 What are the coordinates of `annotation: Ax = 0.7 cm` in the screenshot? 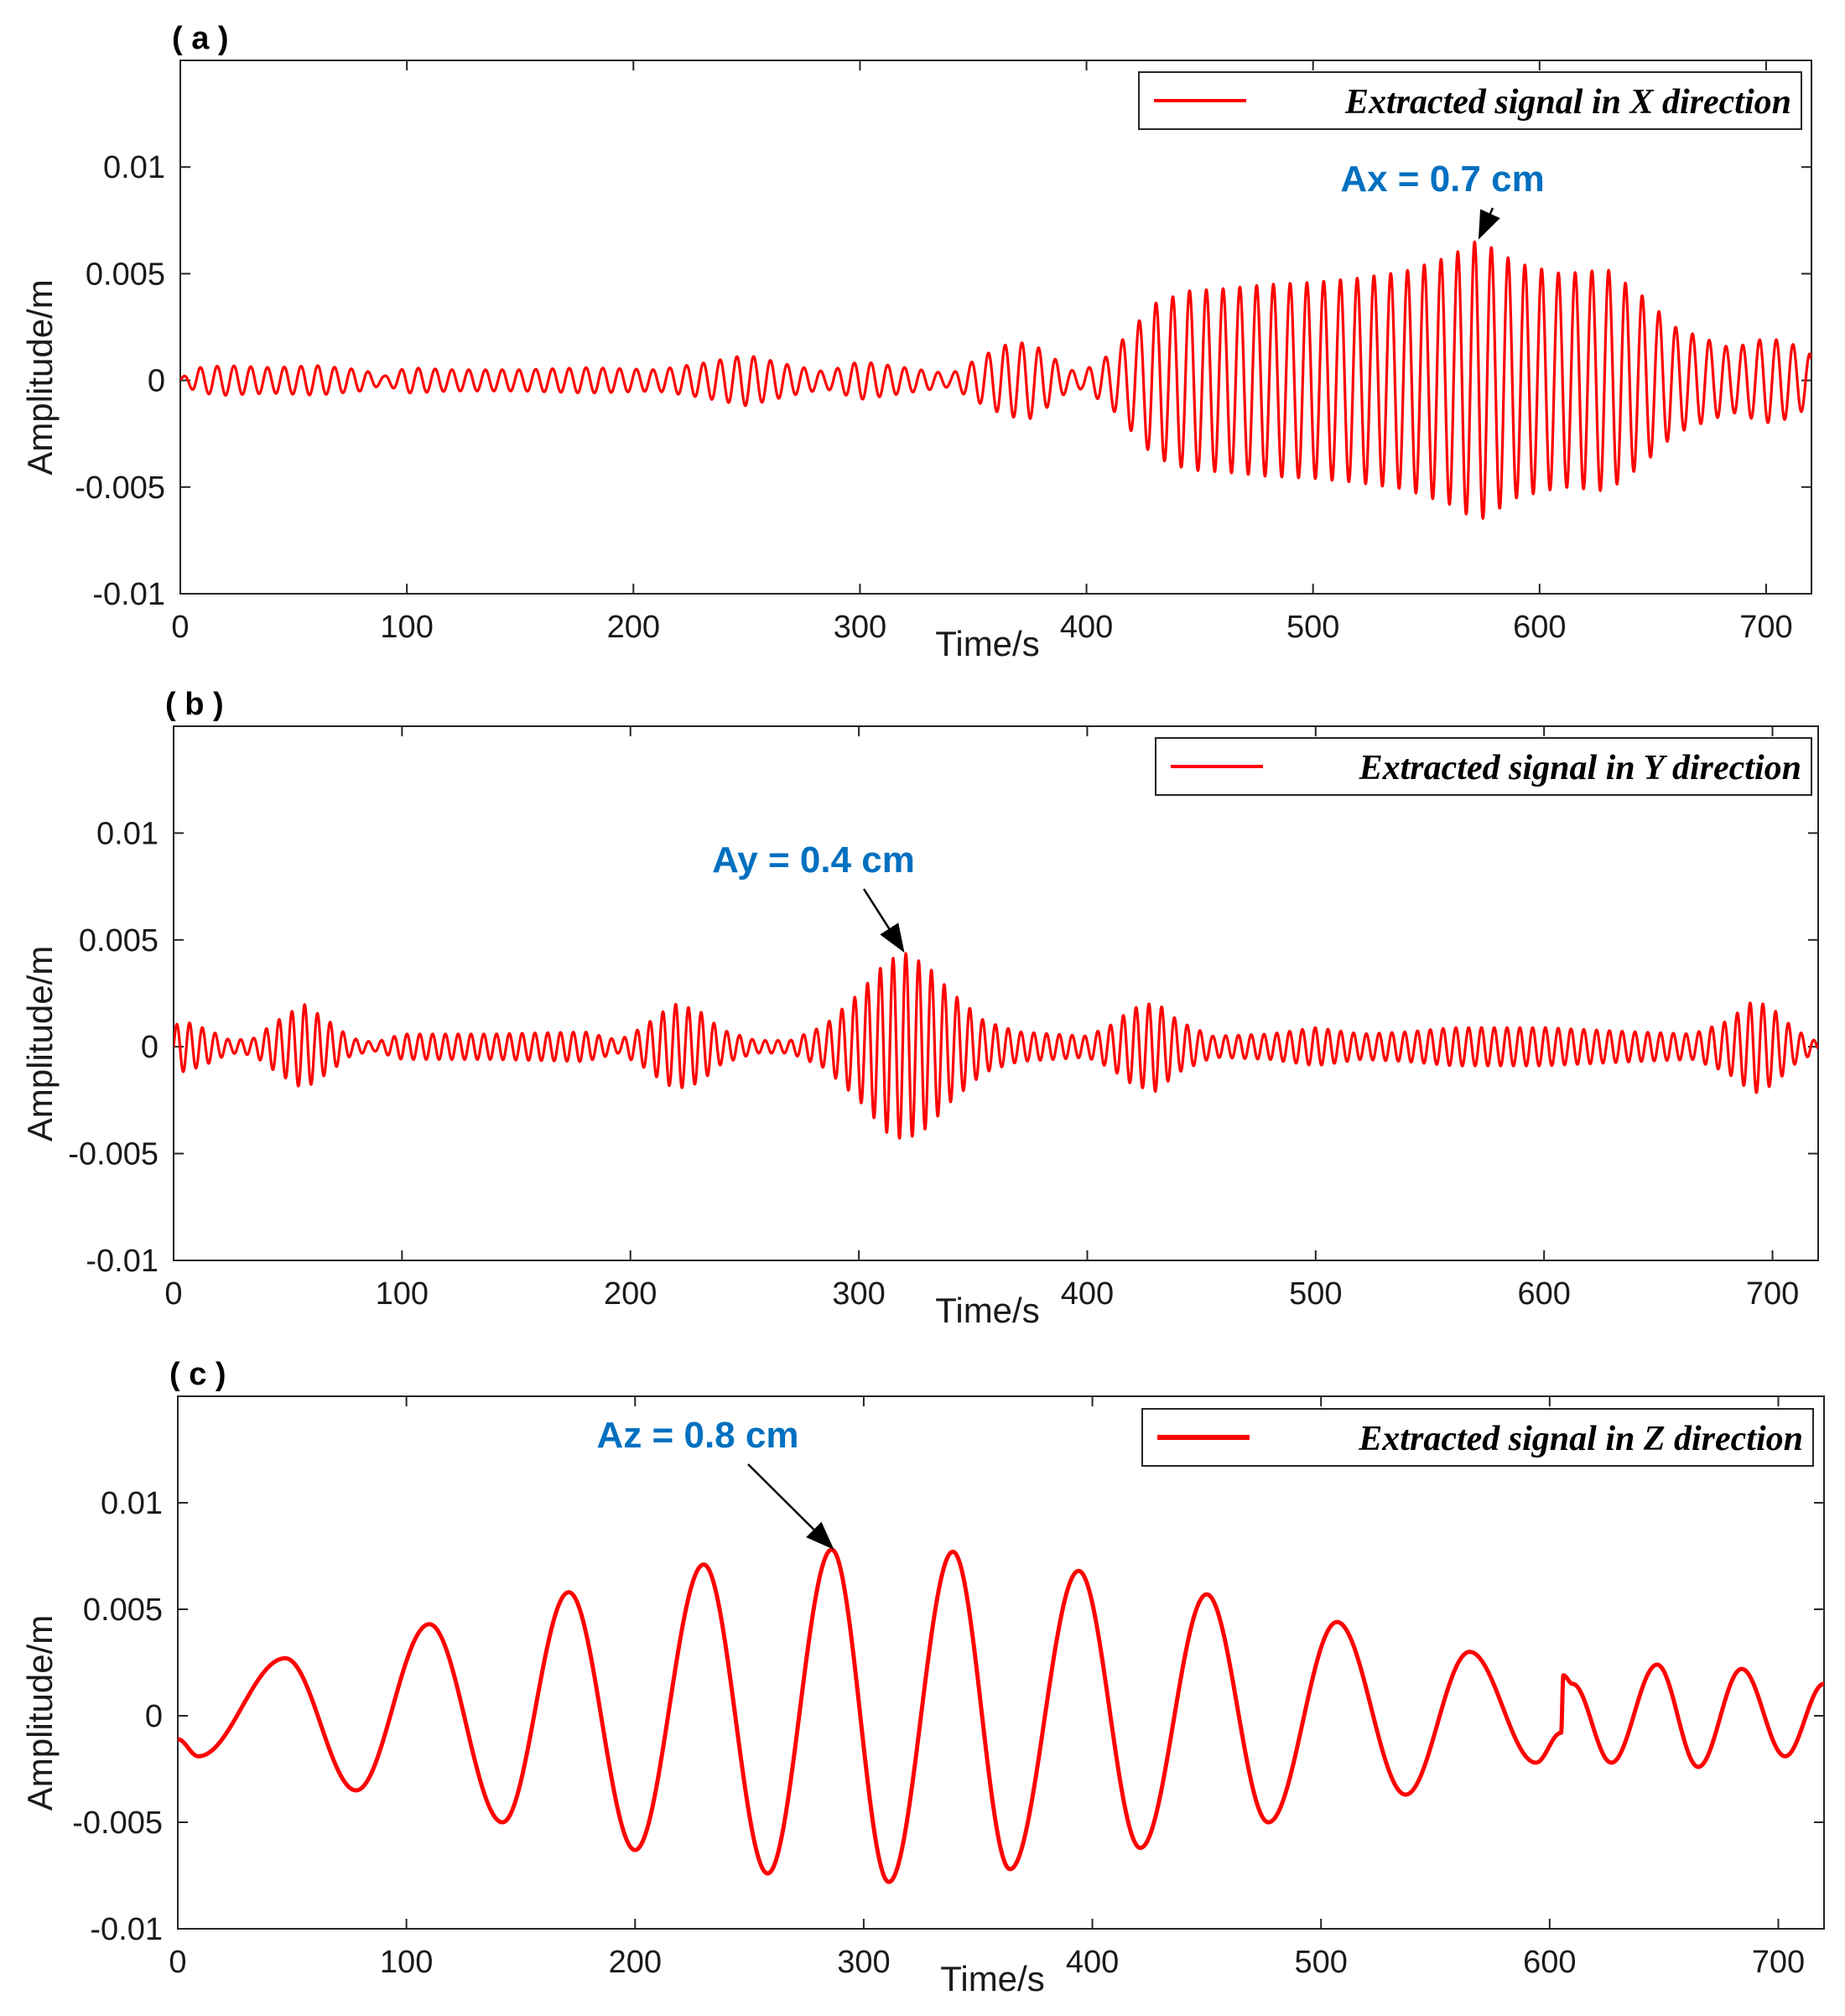 It's located at (1442, 199).